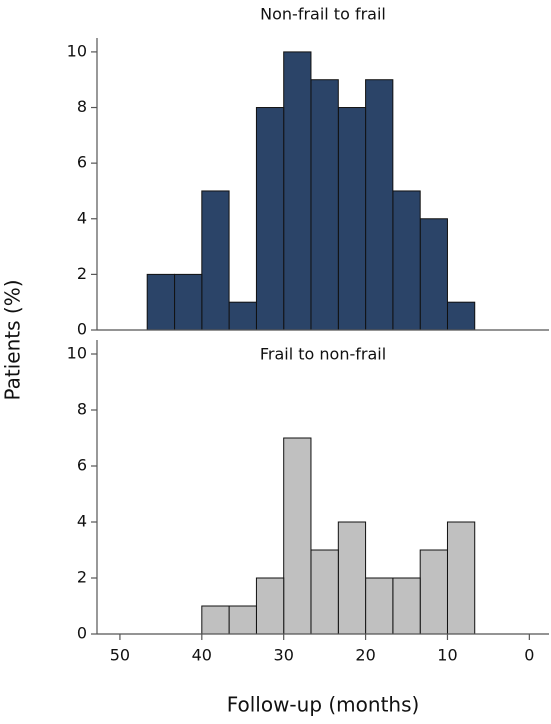 The image size is (551, 724). Describe the element at coordinates (13, 339) in the screenshot. I see `y-axis-label: Patients (%)` at that location.